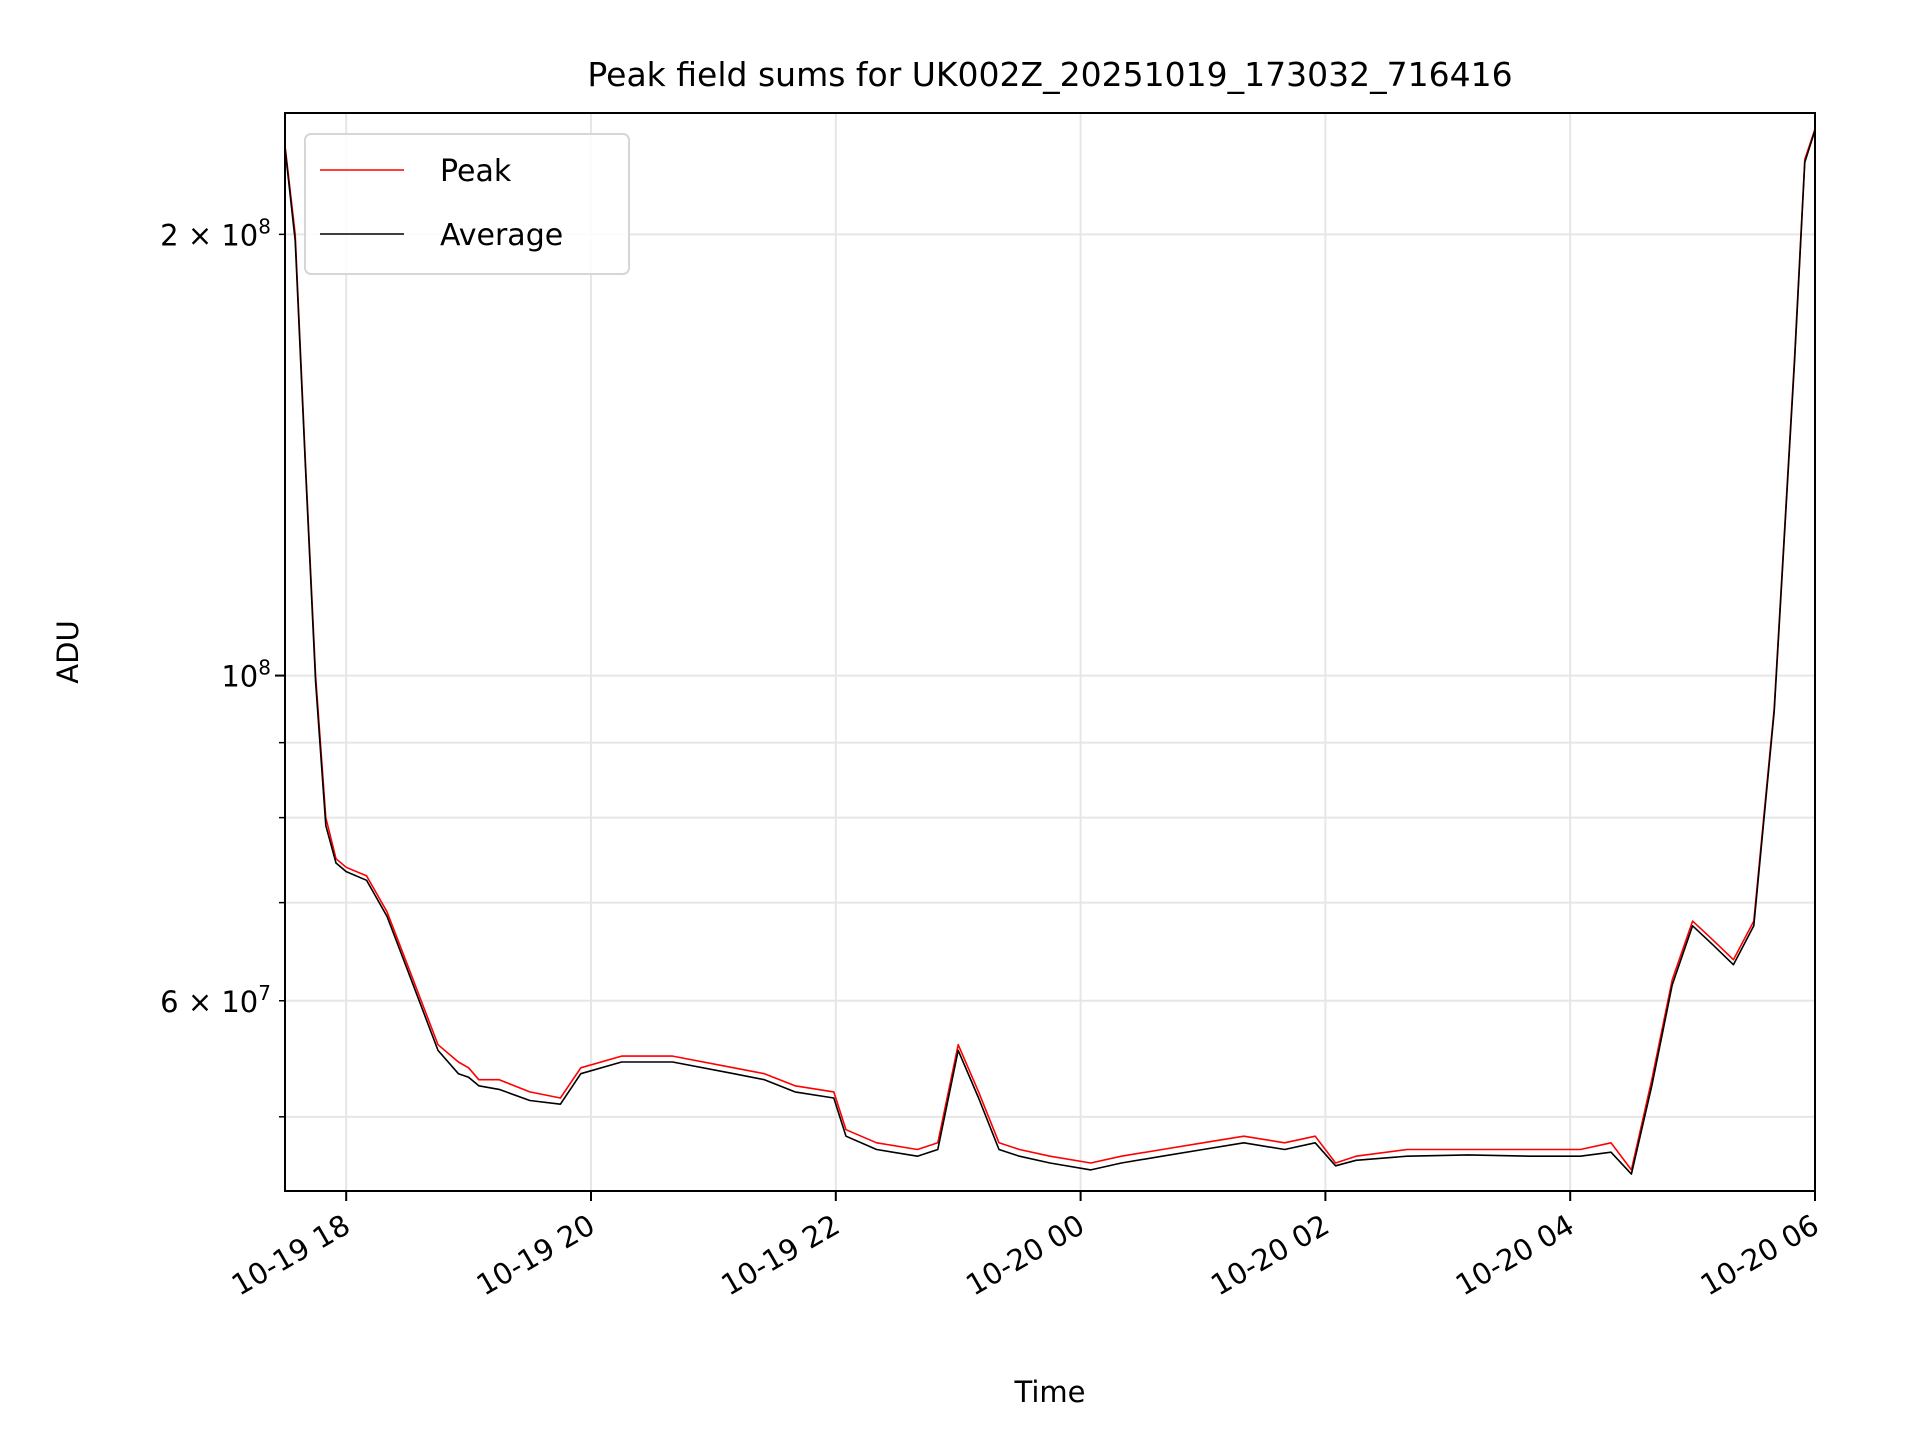  What do you see at coordinates (501, 235) in the screenshot?
I see `legend-label-average: Average` at bounding box center [501, 235].